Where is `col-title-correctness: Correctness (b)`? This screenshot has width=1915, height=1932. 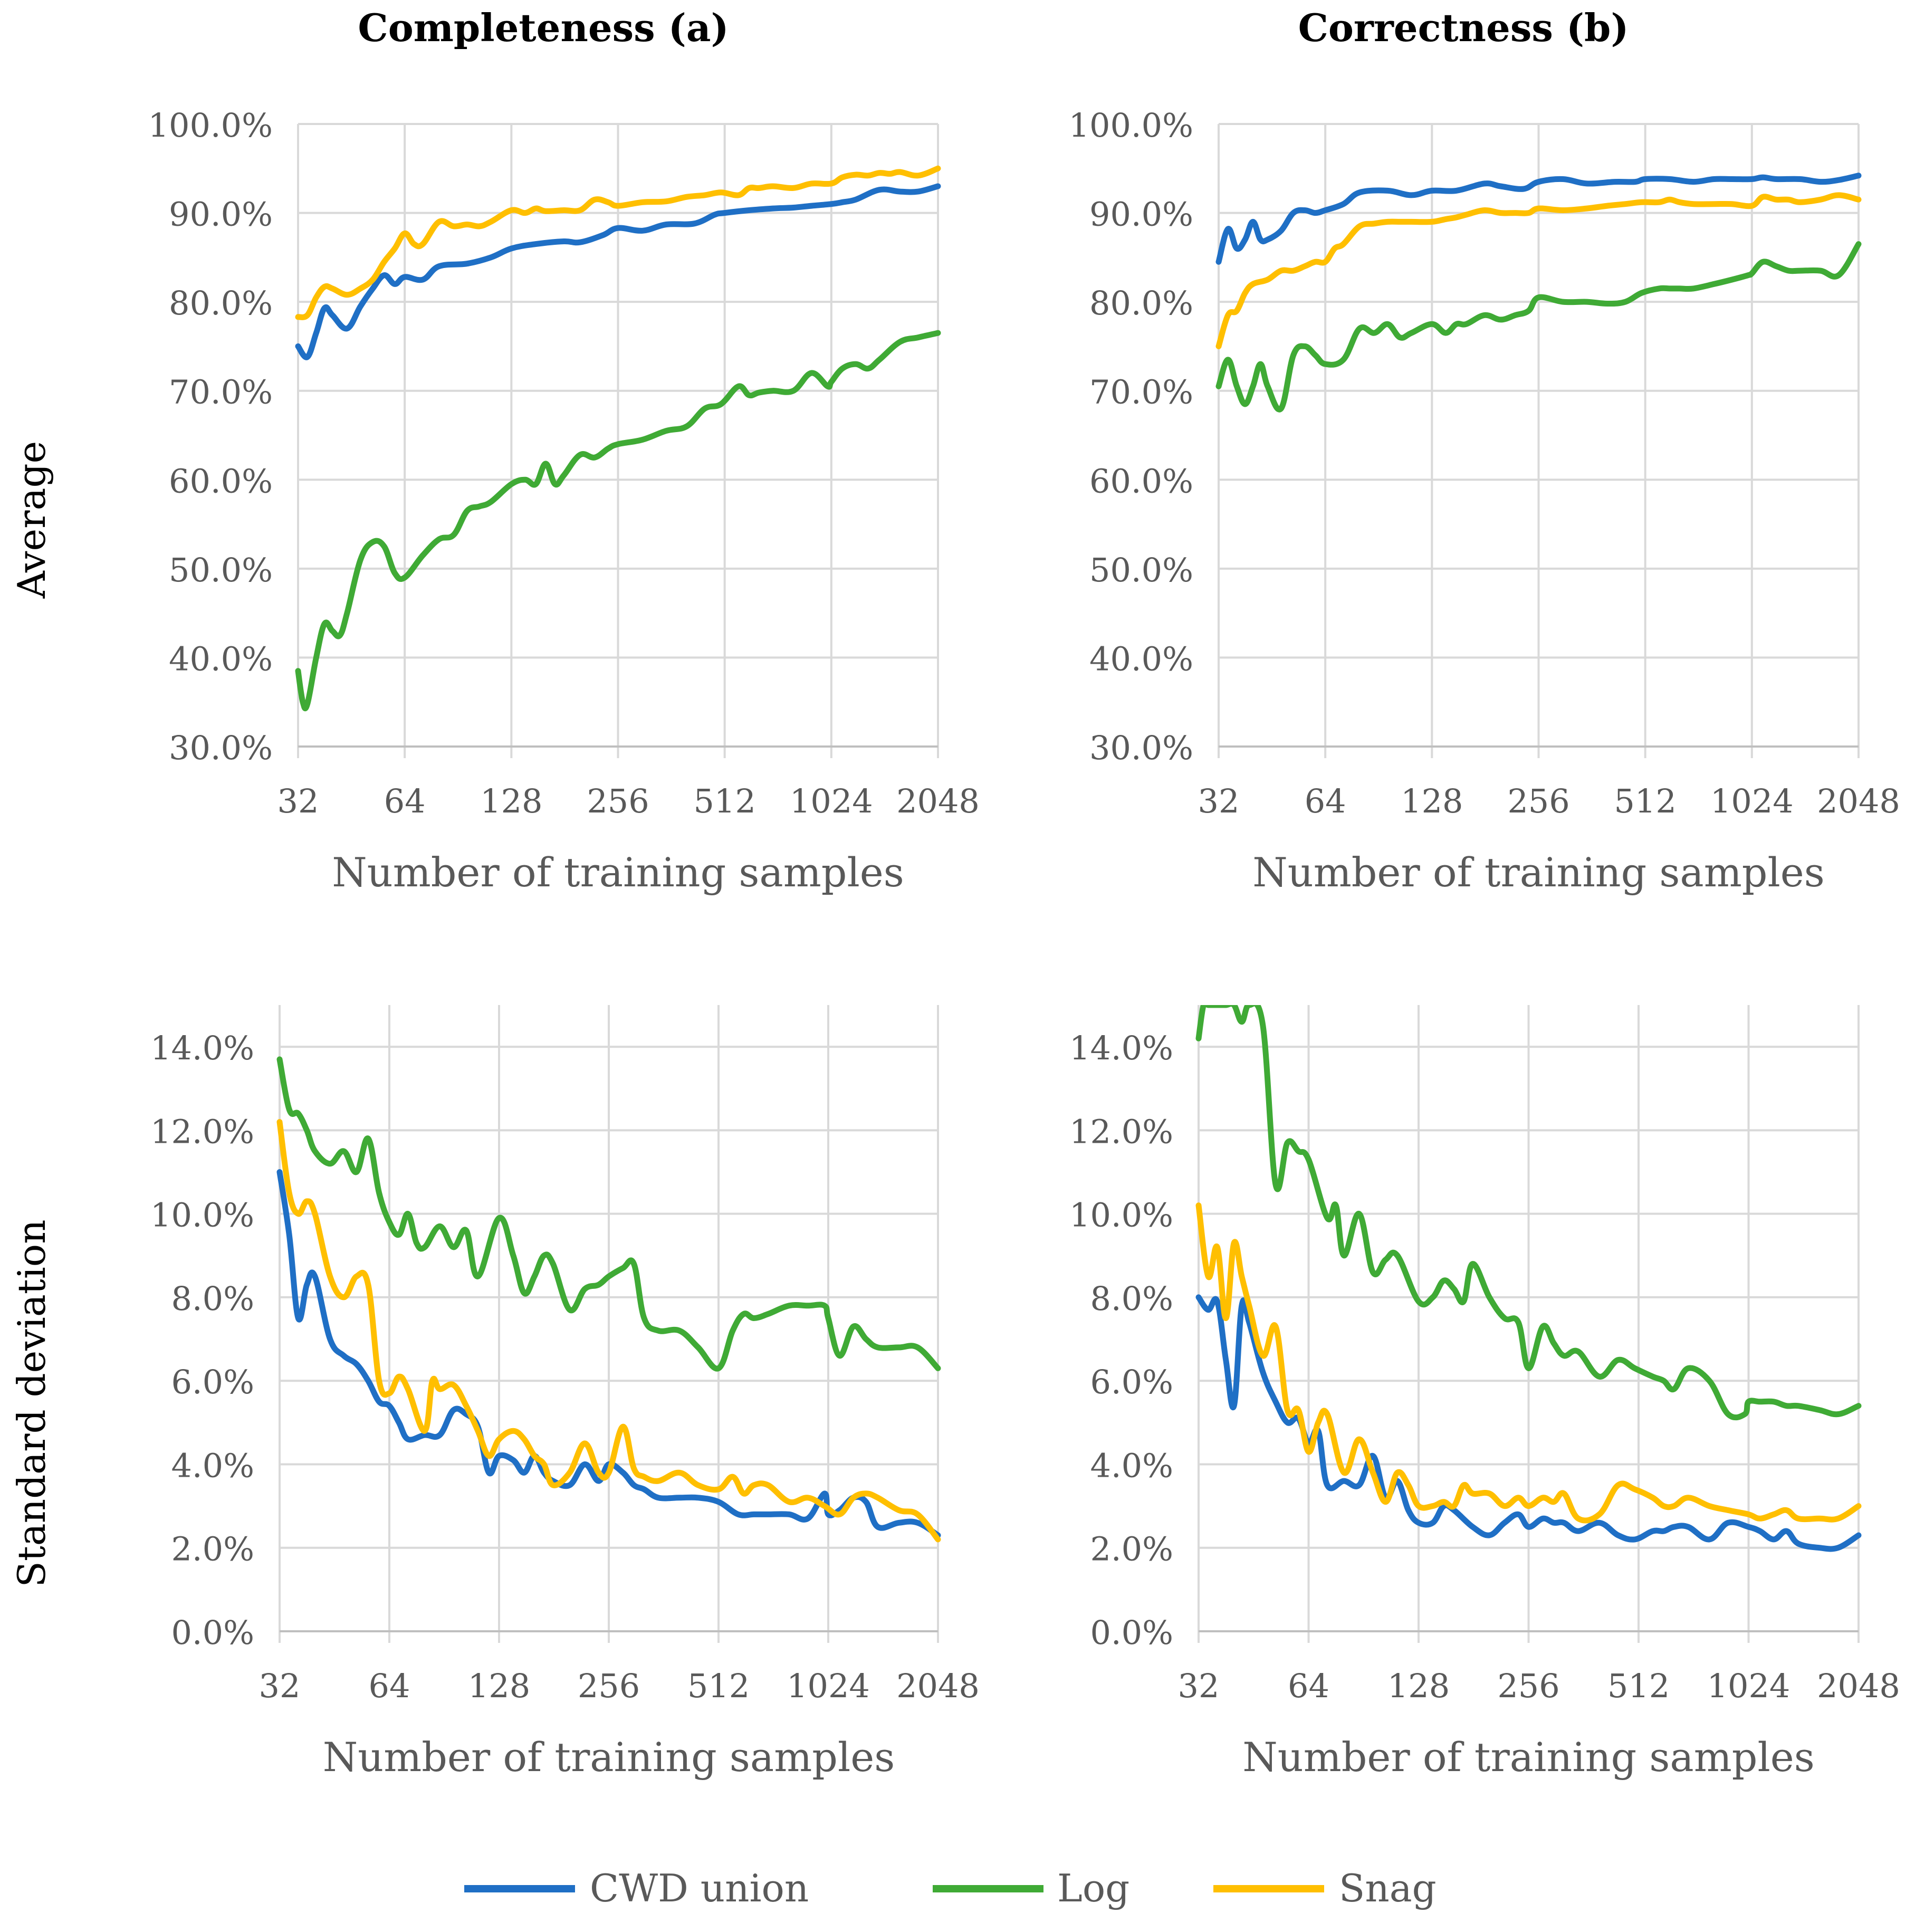
col-title-correctness: Correctness (b) is located at coordinates (1463, 28).